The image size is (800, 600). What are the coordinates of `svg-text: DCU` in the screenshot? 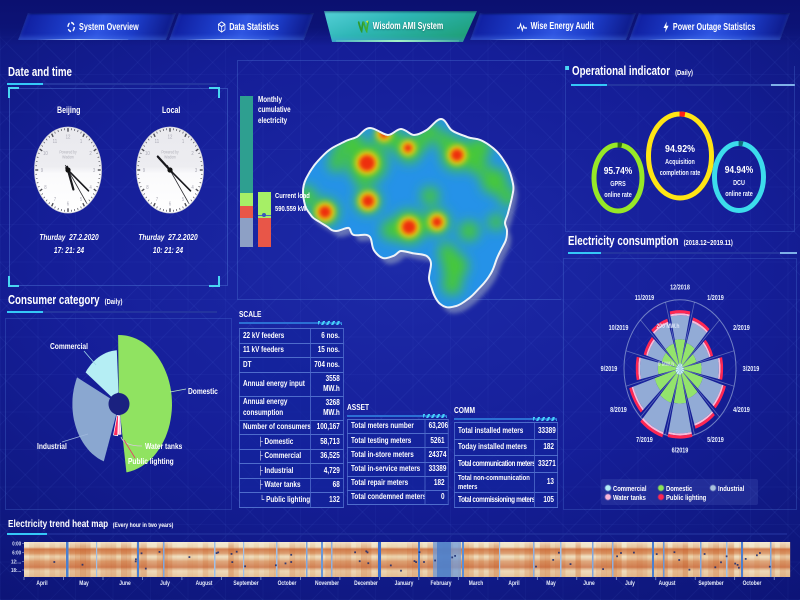 It's located at (739, 183).